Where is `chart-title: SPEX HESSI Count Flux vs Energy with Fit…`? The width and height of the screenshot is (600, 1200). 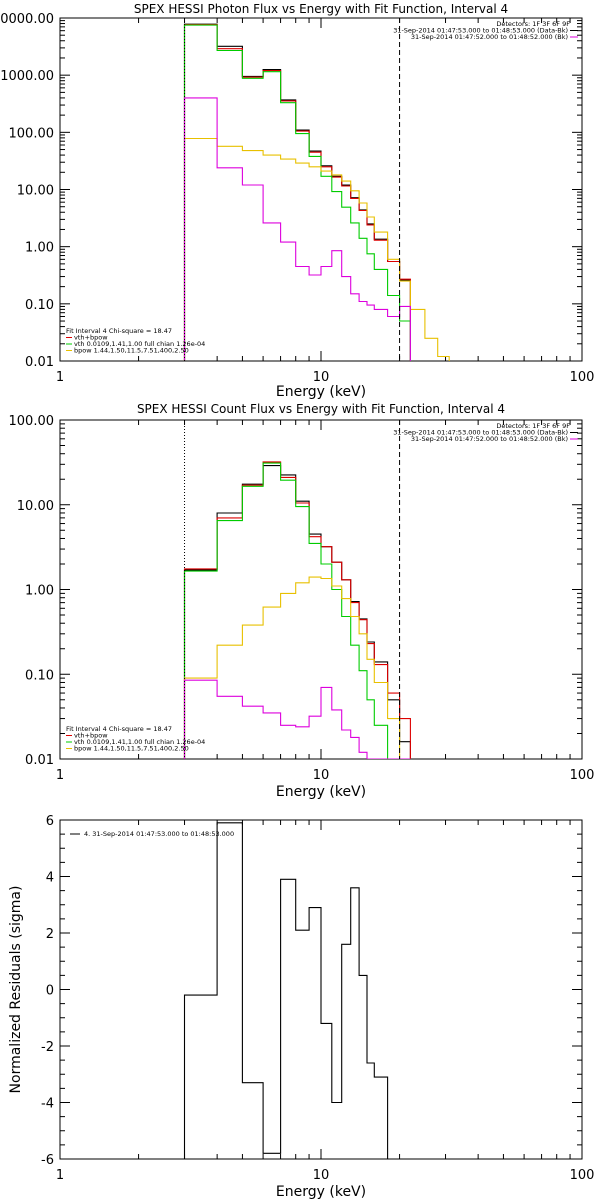 chart-title: SPEX HESSI Count Flux vs Energy with Fit… is located at coordinates (321, 409).